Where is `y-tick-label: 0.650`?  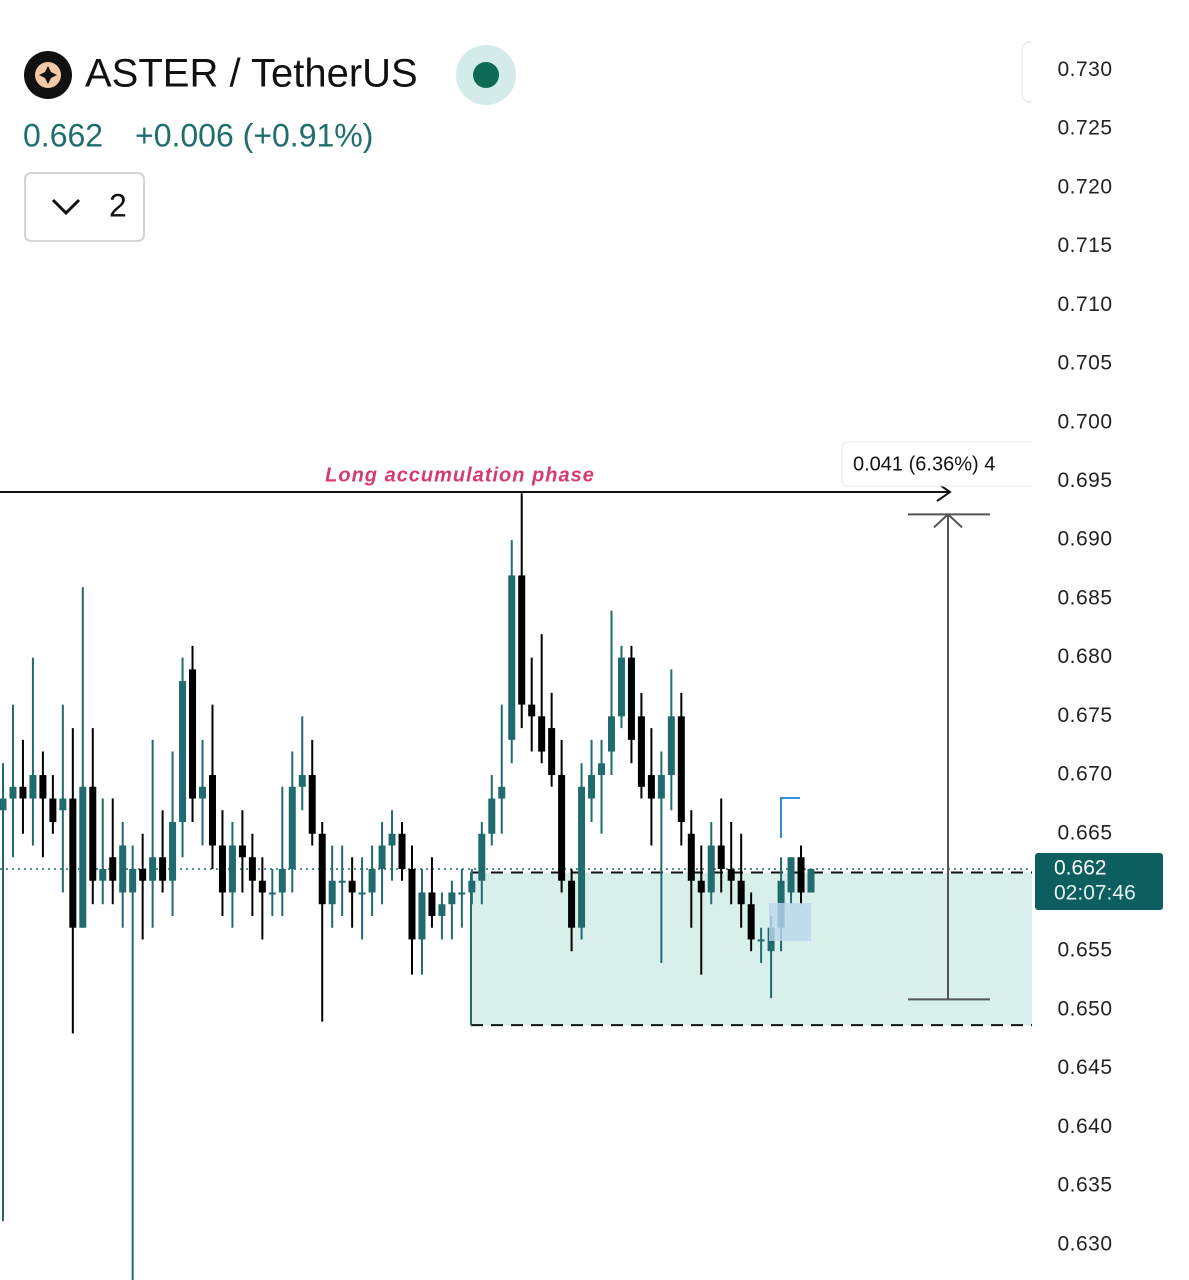
y-tick-label: 0.650 is located at coordinates (1084, 1008).